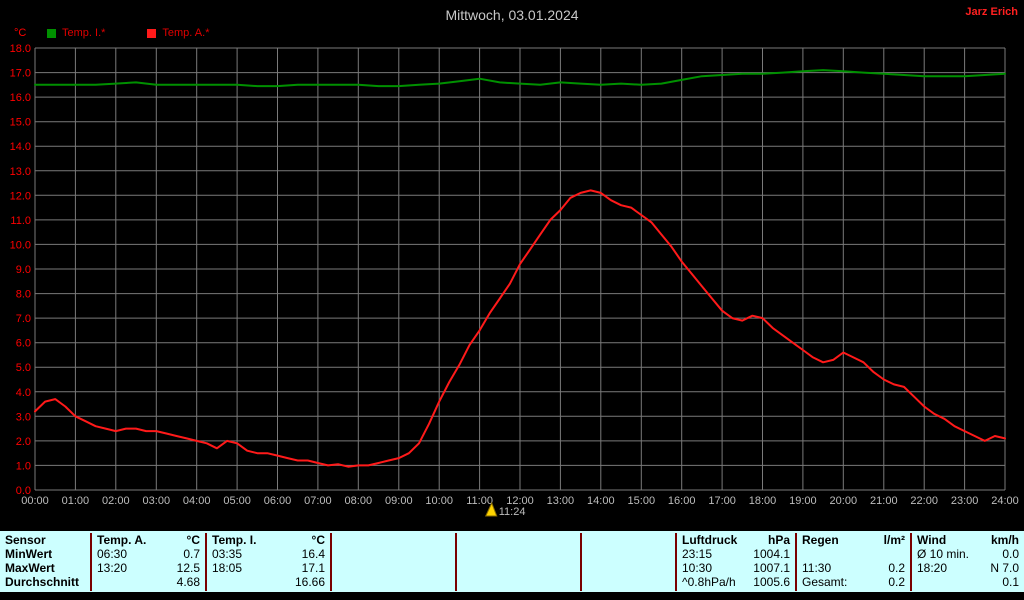 The image size is (1024, 600). What do you see at coordinates (112, 568) in the screenshot?
I see `cell-time: 13:20` at bounding box center [112, 568].